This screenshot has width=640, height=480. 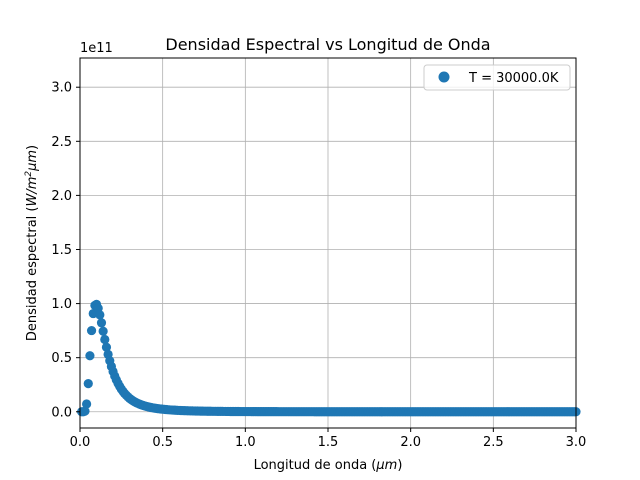 What do you see at coordinates (410, 442) in the screenshot?
I see `x-tick-label: 2.0` at bounding box center [410, 442].